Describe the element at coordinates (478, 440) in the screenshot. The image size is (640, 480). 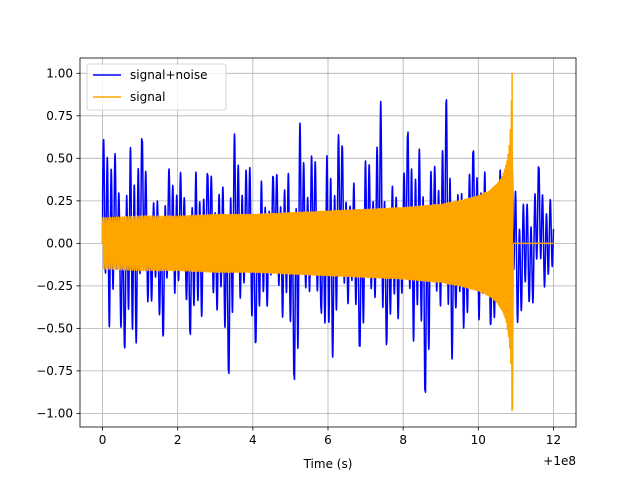
I see `x-tick-label: 10` at that location.